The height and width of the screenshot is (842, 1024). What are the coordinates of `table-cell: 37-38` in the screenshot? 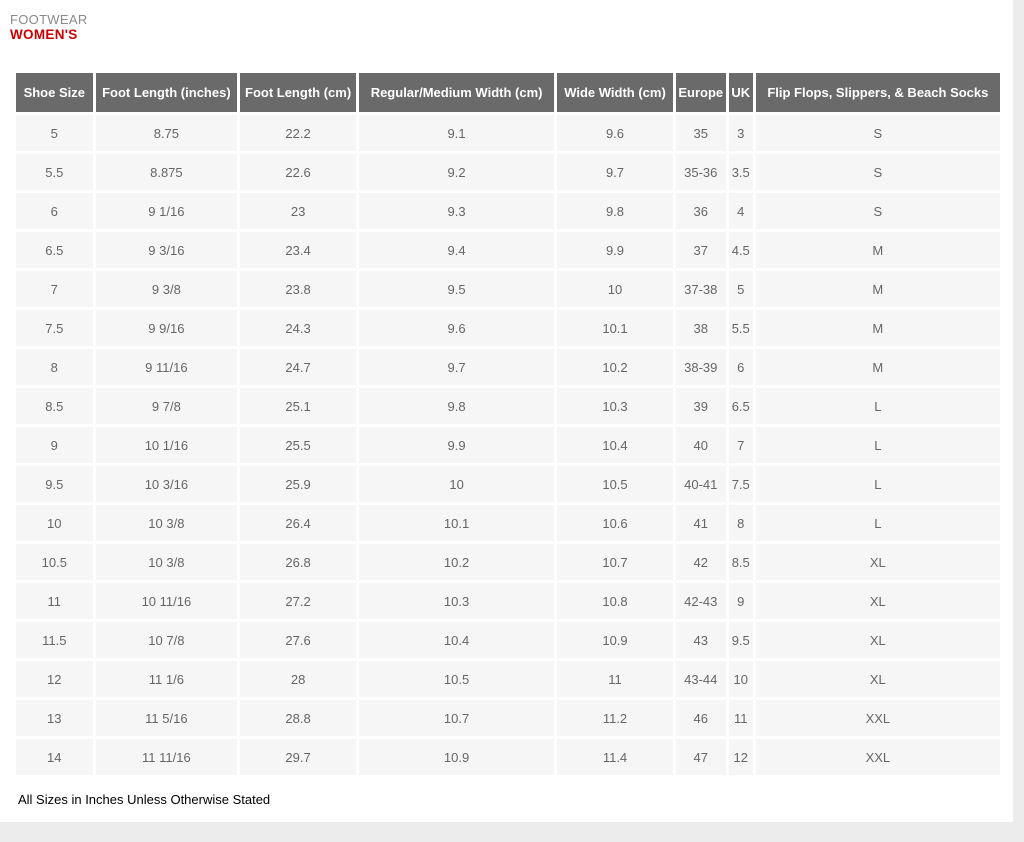 It's located at (700, 289).